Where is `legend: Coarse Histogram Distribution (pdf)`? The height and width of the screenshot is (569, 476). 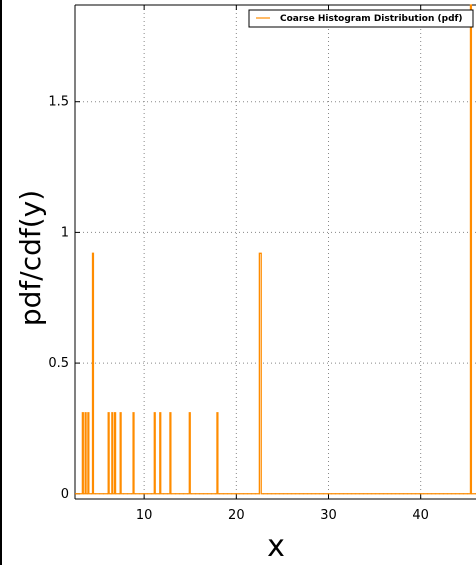
legend: Coarse Histogram Distribution (pdf) is located at coordinates (361, 18).